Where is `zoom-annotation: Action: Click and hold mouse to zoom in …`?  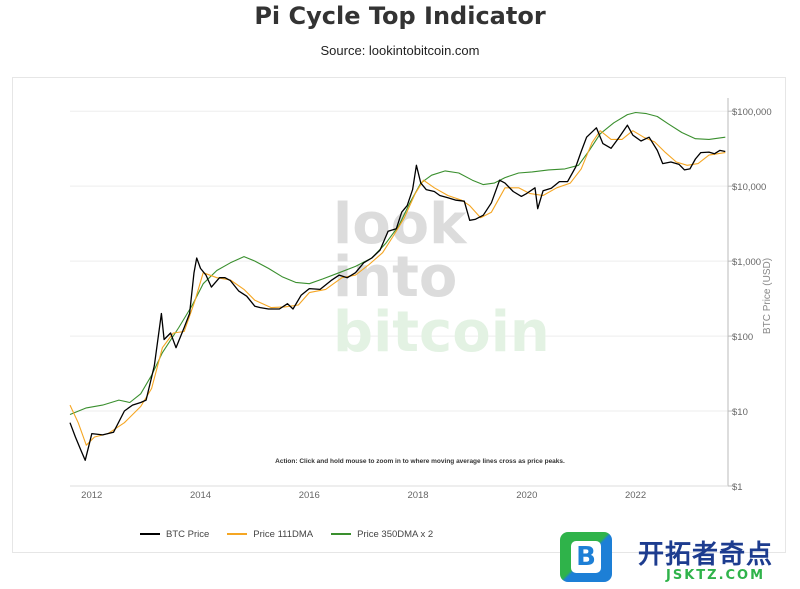
zoom-annotation: Action: Click and hold mouse to zoom in … is located at coordinates (420, 461).